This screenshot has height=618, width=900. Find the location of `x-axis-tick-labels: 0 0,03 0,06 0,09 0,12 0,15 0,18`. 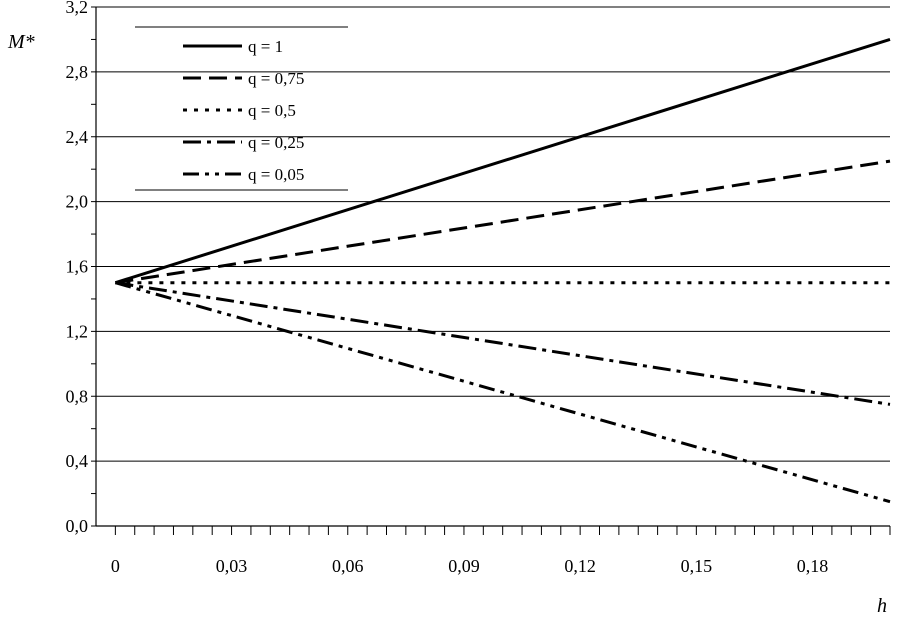

x-axis-tick-labels: 0 0,03 0,06 0,09 0,12 0,15 0,18 is located at coordinates (469, 566).